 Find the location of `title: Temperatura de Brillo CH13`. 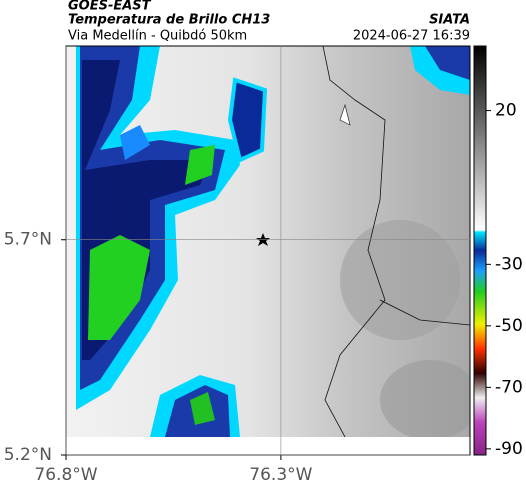

title: Temperatura de Brillo CH13 is located at coordinates (169, 20).